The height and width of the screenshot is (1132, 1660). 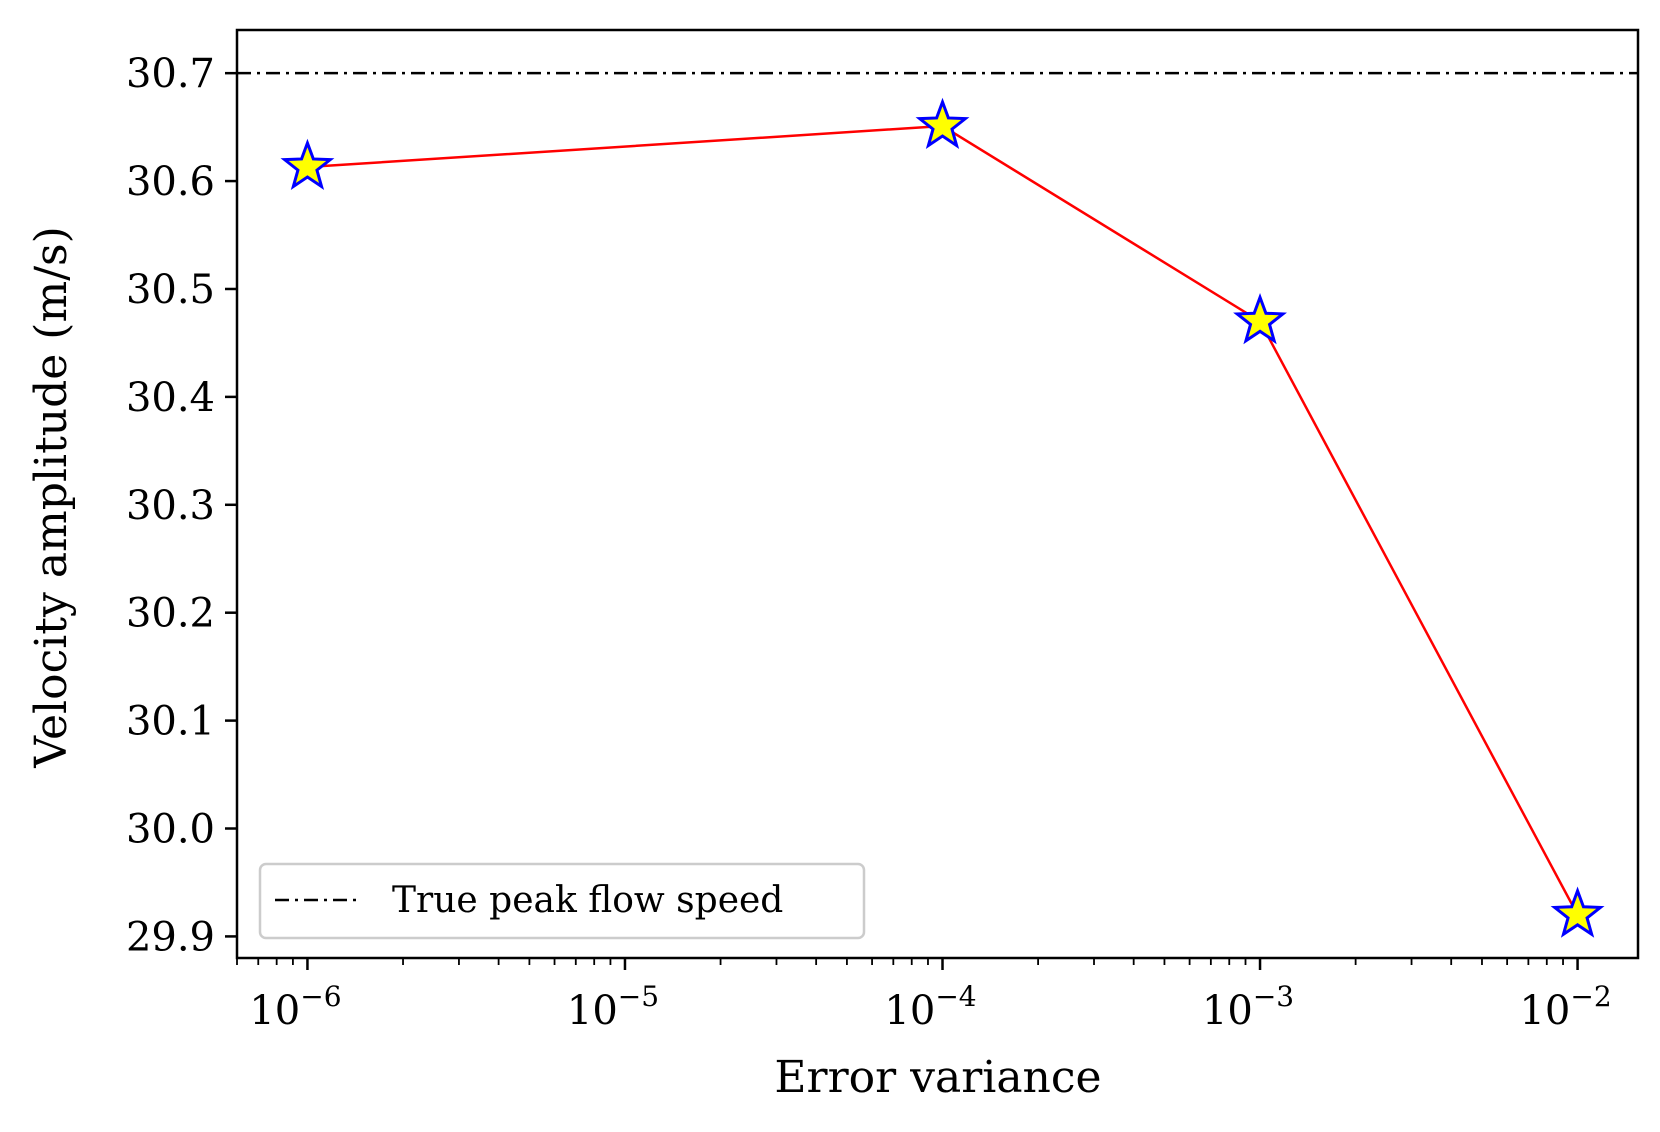 I want to click on legend: True peak flow speed, so click(x=562, y=901).